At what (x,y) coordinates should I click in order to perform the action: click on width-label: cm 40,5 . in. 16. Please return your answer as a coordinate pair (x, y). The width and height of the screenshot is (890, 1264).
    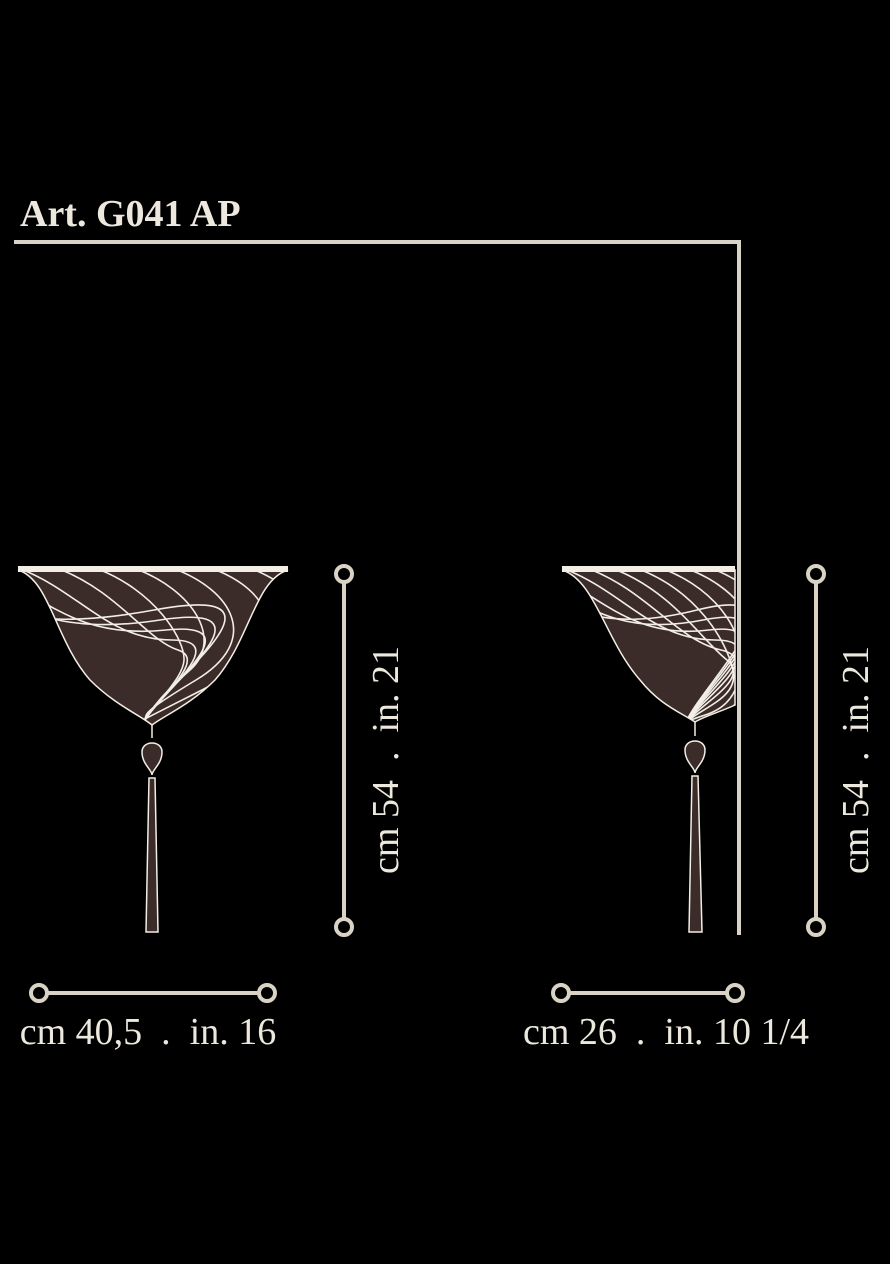
    Looking at the image, I should click on (148, 1032).